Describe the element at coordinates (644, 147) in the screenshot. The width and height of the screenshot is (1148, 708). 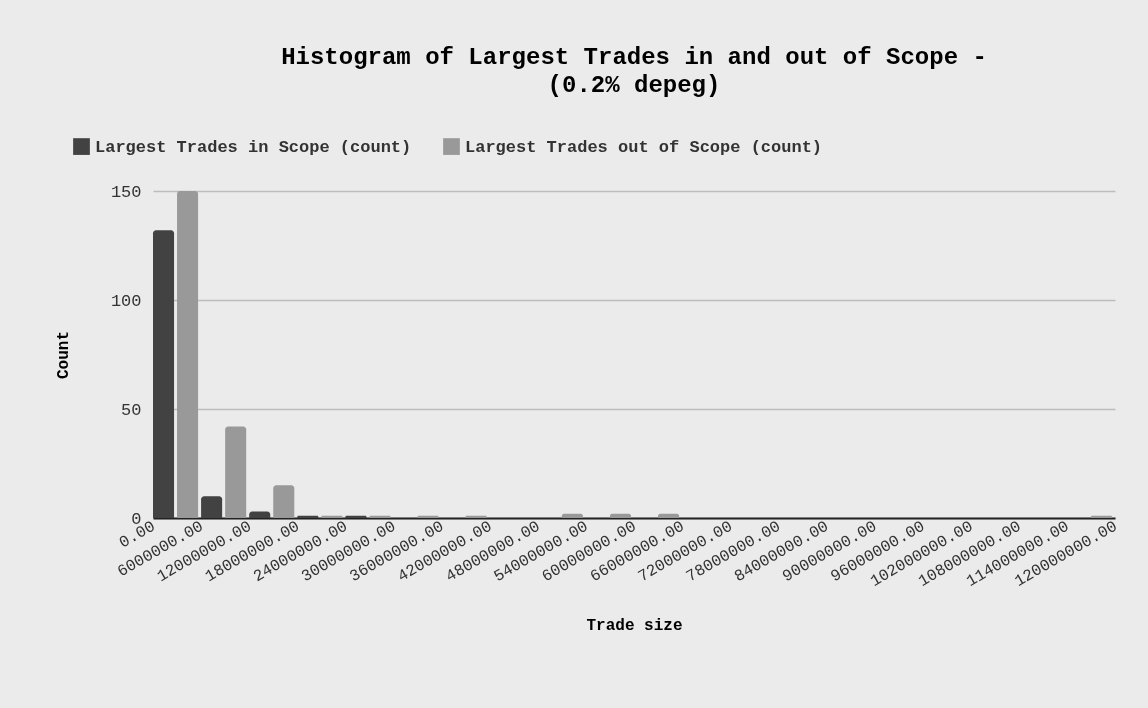
I see `legend-label: Largest Trades out of Scope (count)` at that location.